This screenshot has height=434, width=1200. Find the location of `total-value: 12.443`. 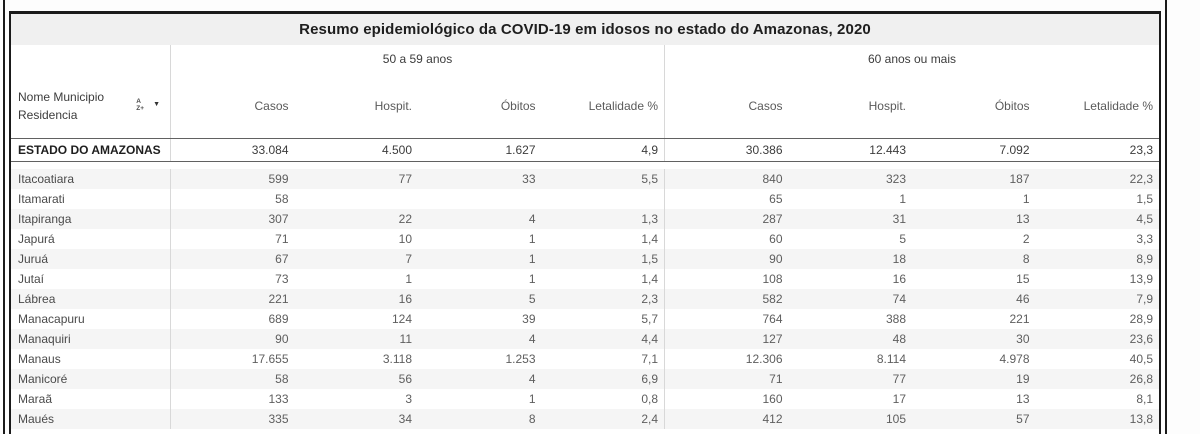

total-value: 12.443 is located at coordinates (887, 150).